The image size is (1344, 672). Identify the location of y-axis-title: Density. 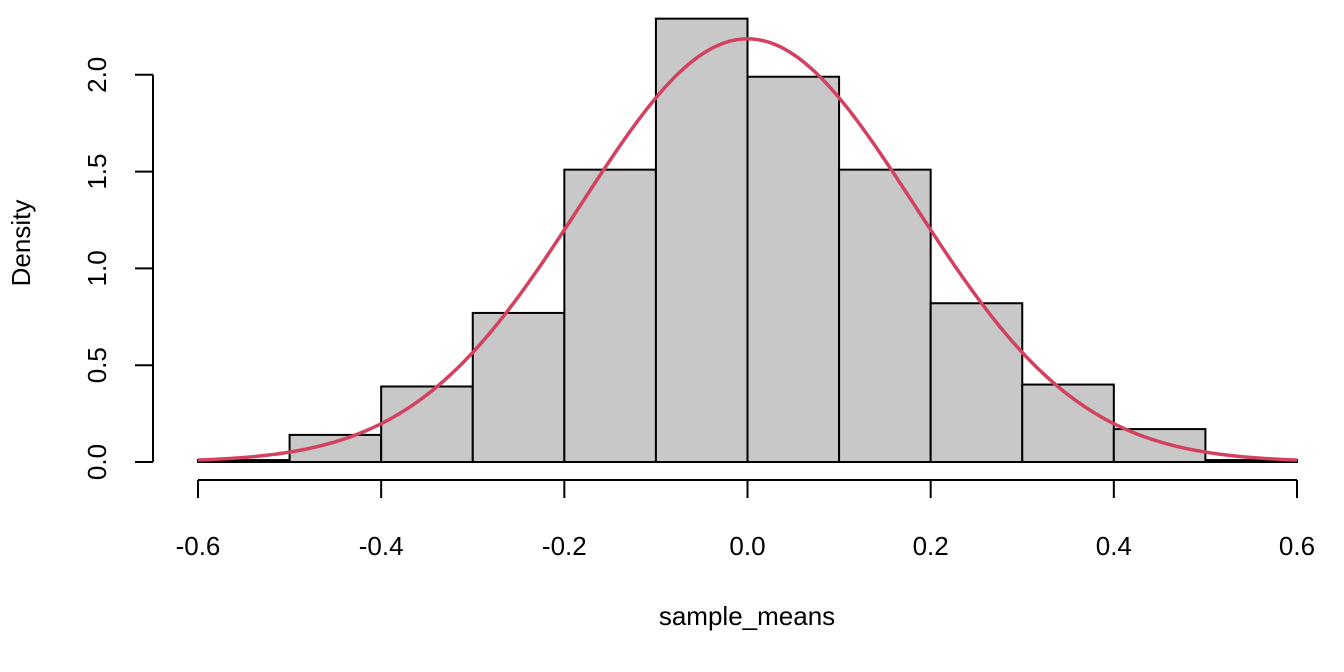
(21, 243).